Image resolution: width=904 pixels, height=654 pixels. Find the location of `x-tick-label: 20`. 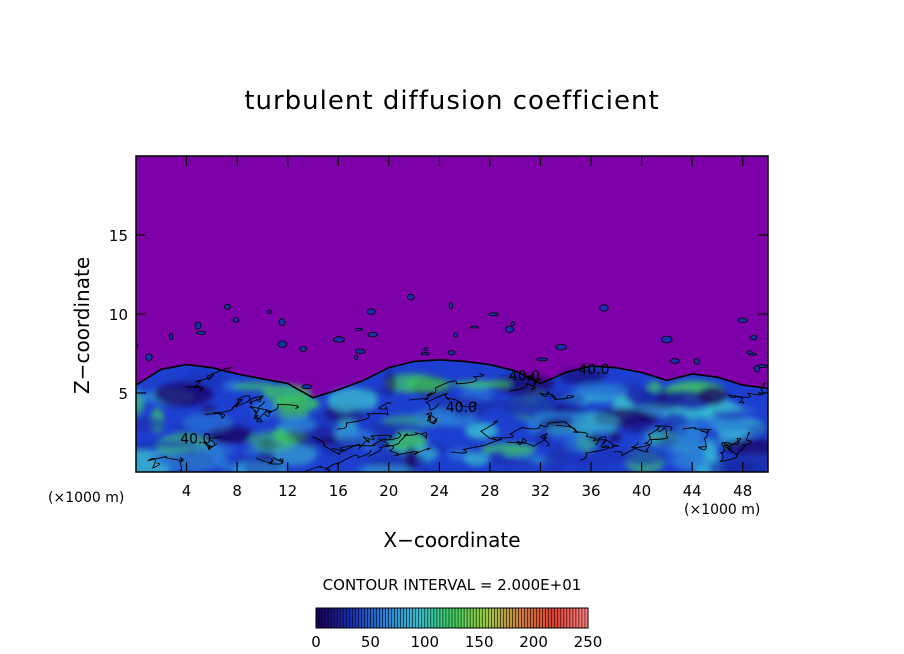

x-tick-label: 20 is located at coordinates (388, 491).